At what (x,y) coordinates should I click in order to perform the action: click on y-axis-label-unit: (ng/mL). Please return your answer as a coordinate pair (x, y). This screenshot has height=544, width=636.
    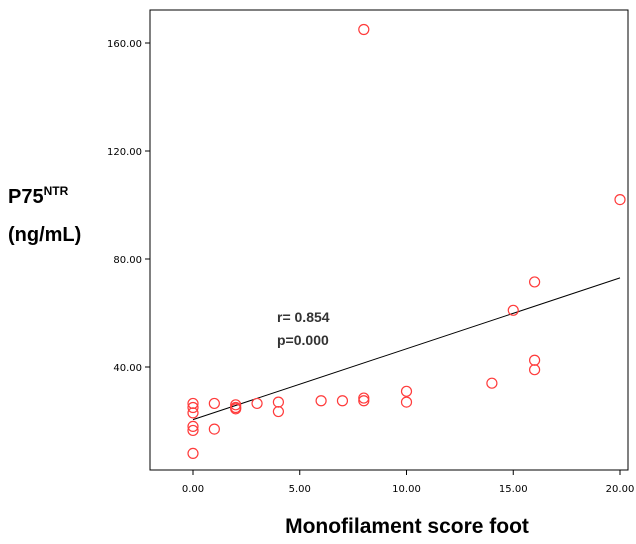
    Looking at the image, I should click on (44, 235).